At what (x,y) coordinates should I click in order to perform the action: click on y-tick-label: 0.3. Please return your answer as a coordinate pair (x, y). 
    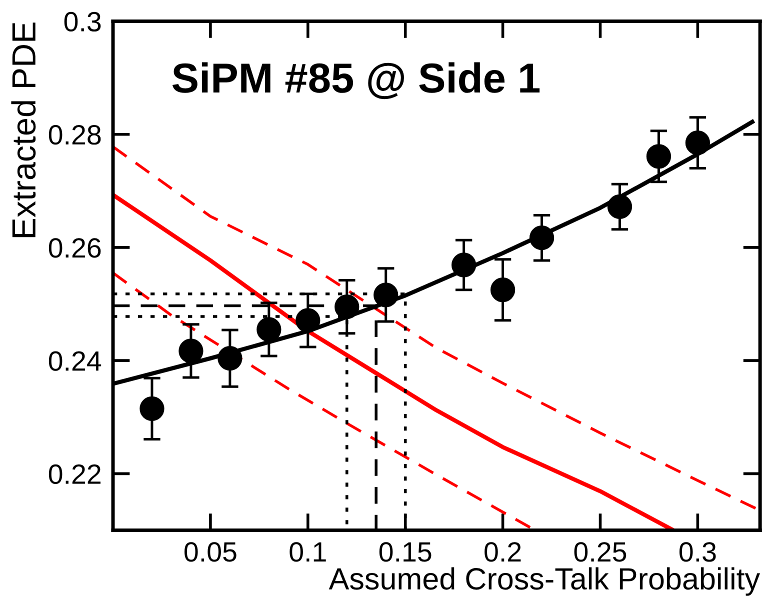
    Looking at the image, I should click on (82, 22).